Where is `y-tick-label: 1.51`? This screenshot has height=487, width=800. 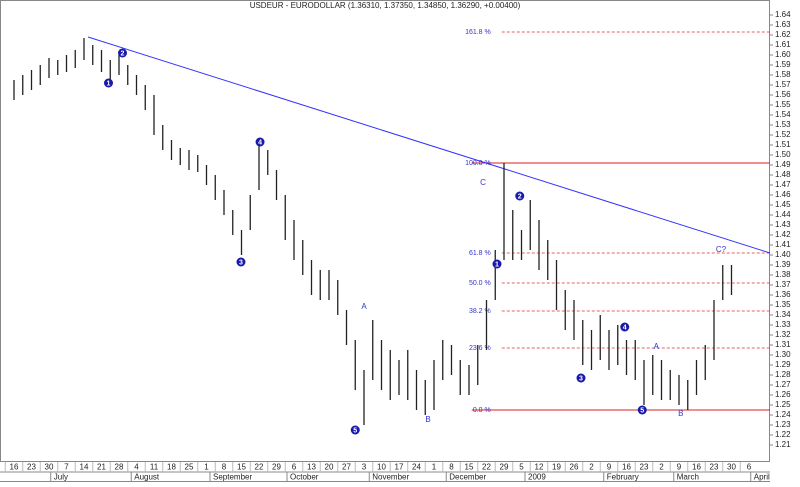
y-tick-label: 1.51 is located at coordinates (783, 144).